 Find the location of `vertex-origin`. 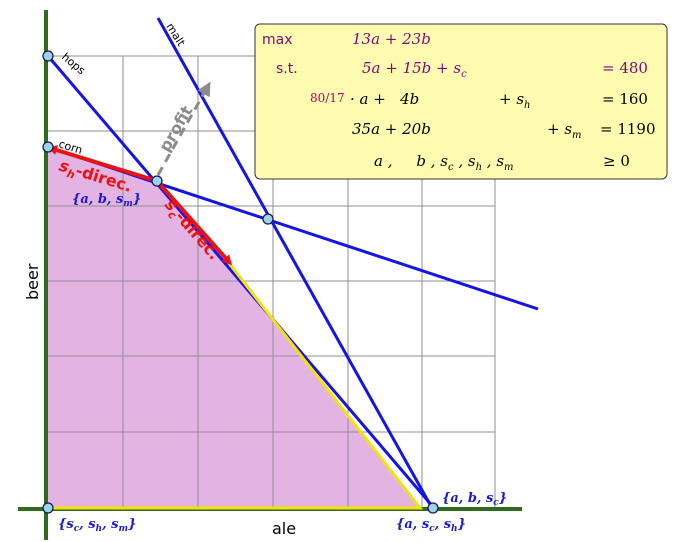

vertex-origin is located at coordinates (48, 508).